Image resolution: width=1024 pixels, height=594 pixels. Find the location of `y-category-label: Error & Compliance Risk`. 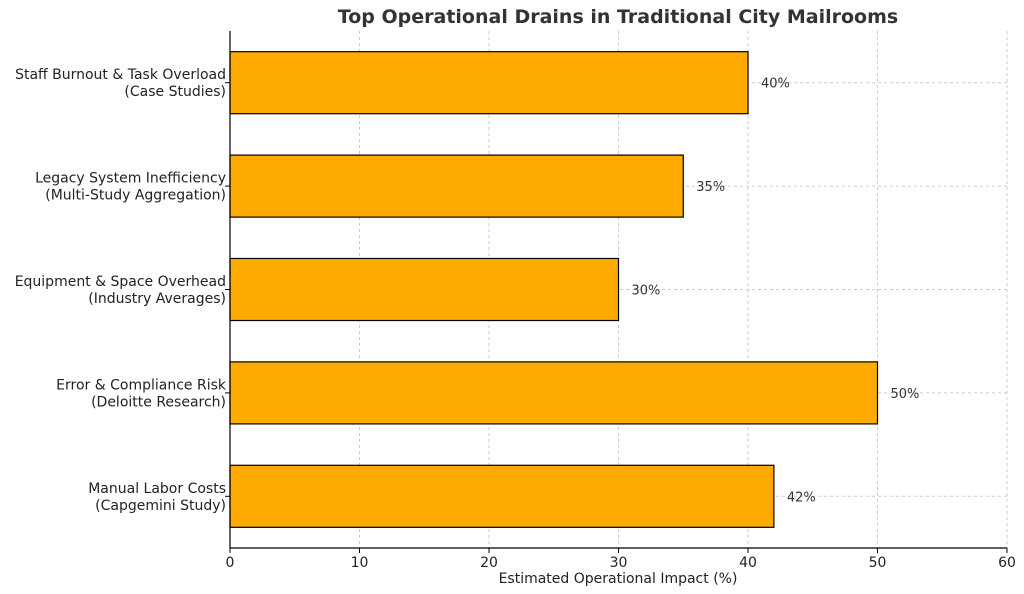

y-category-label: Error & Compliance Risk is located at coordinates (141, 385).